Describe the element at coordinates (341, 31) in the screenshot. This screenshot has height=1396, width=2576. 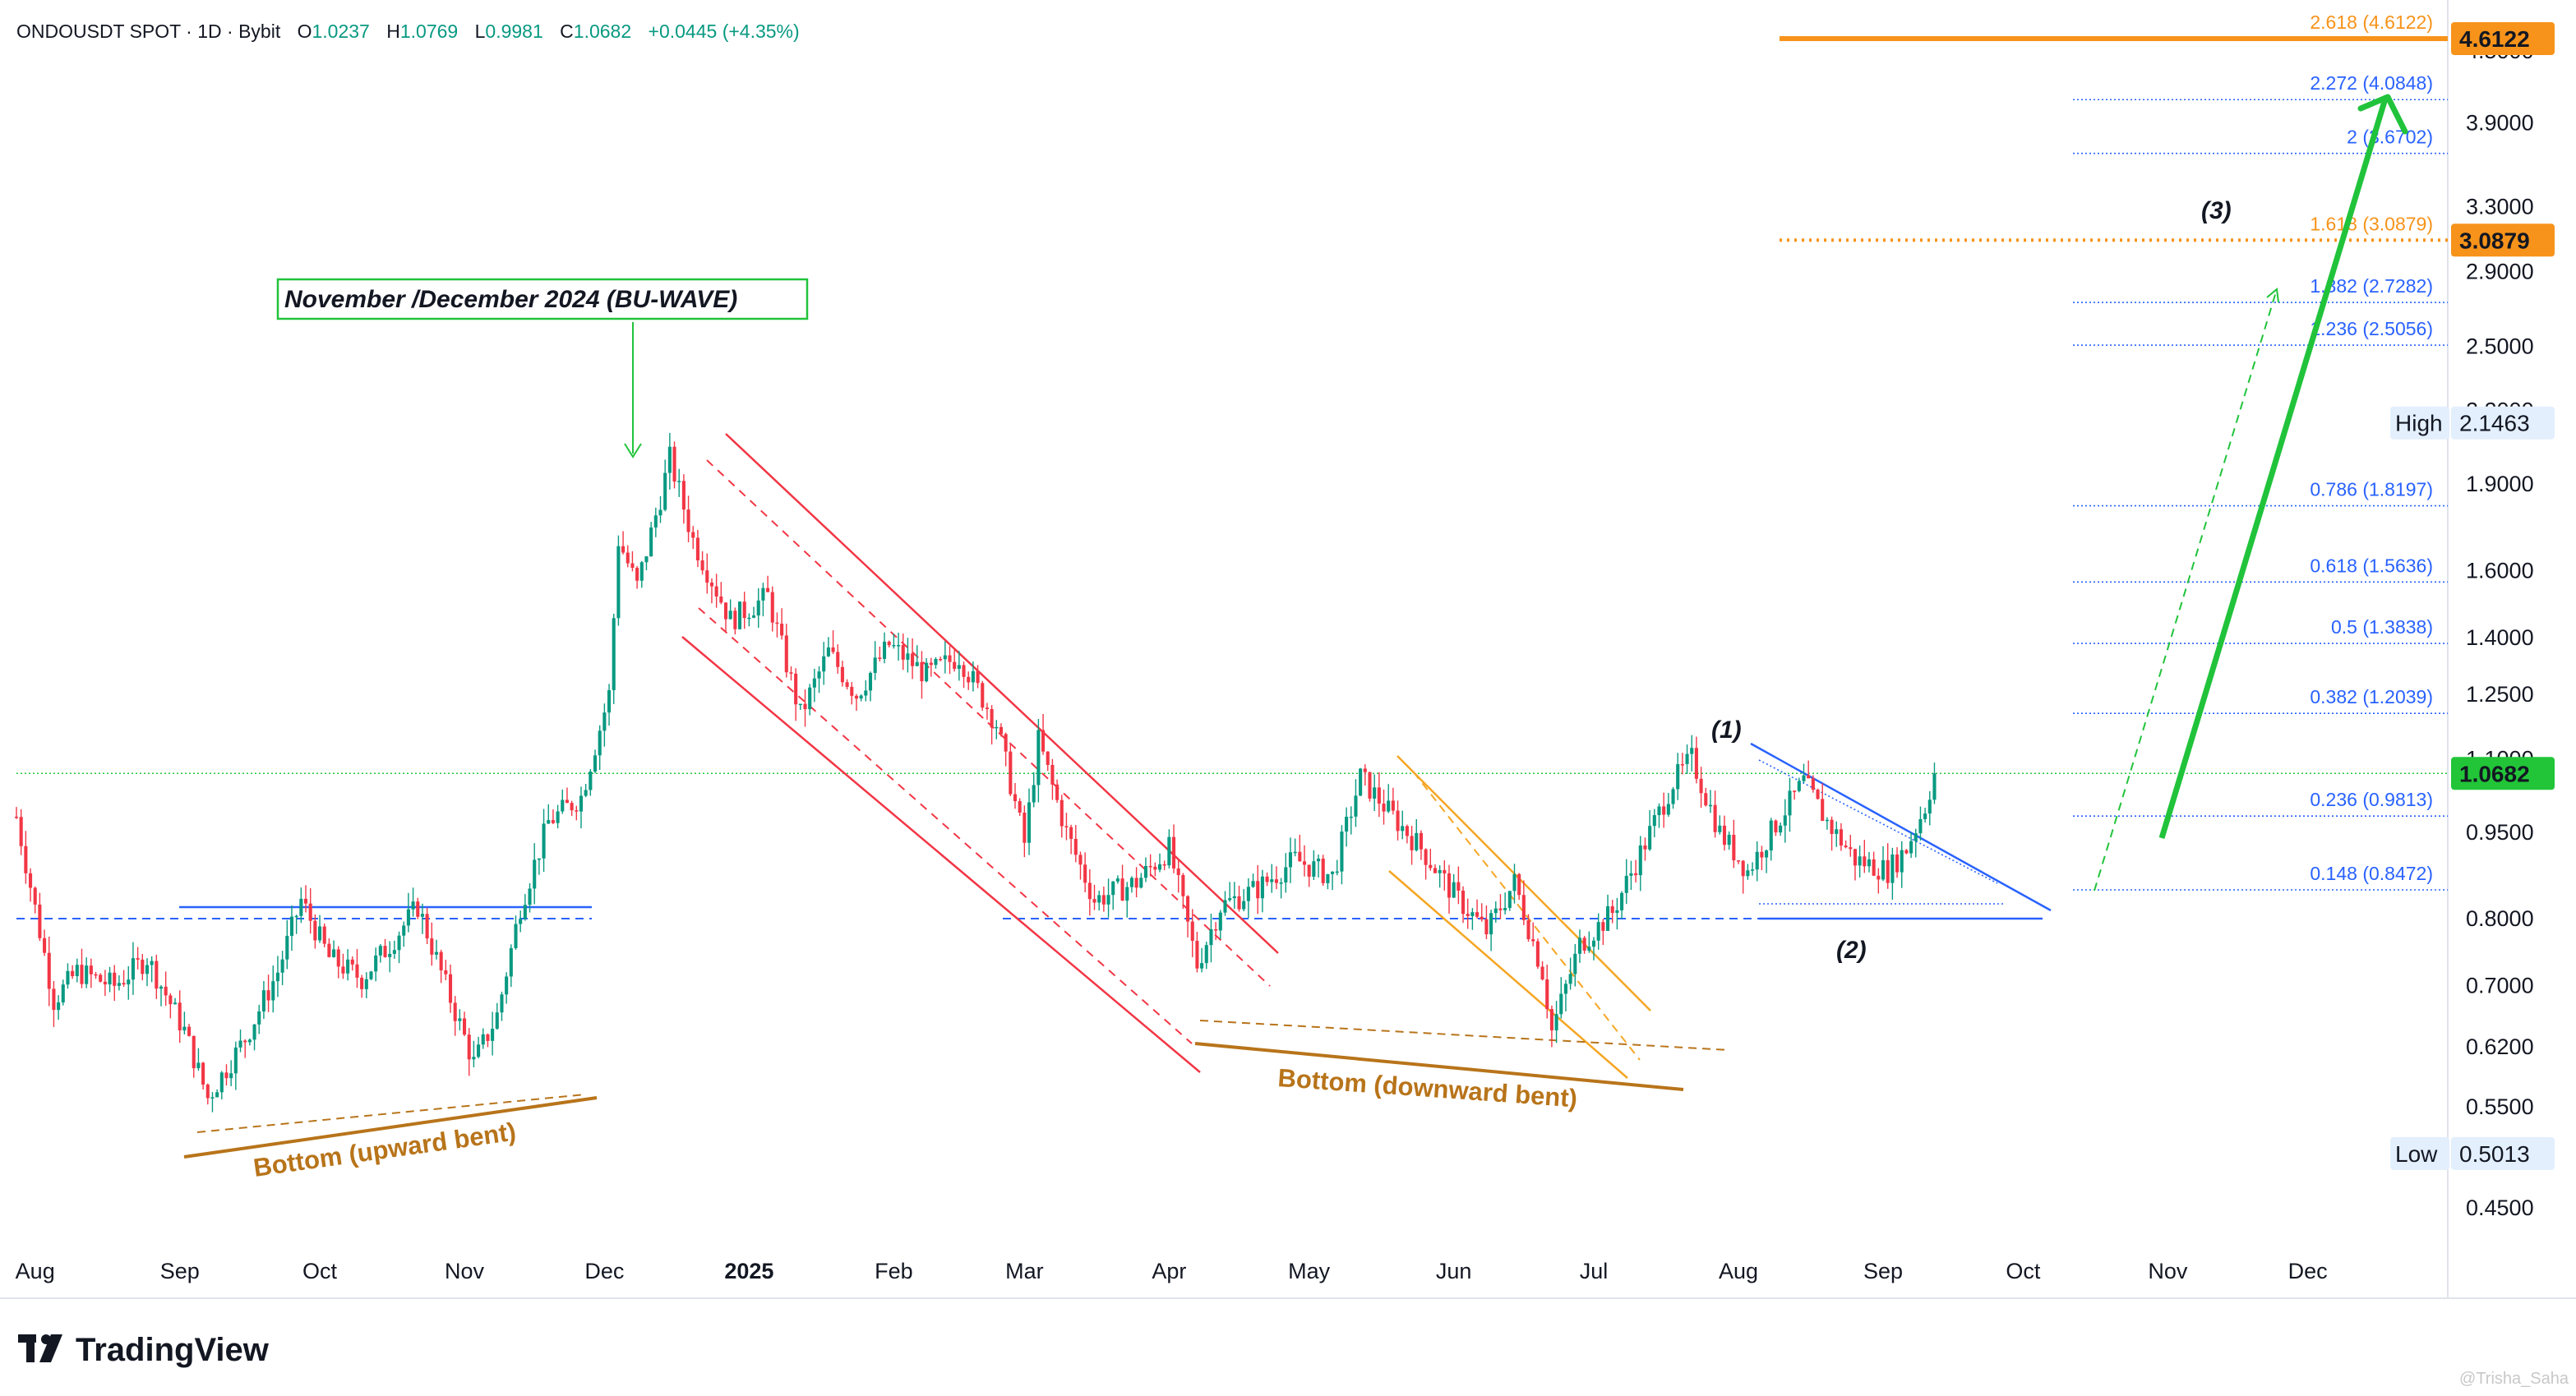
I see `open-value: 1.0237` at that location.